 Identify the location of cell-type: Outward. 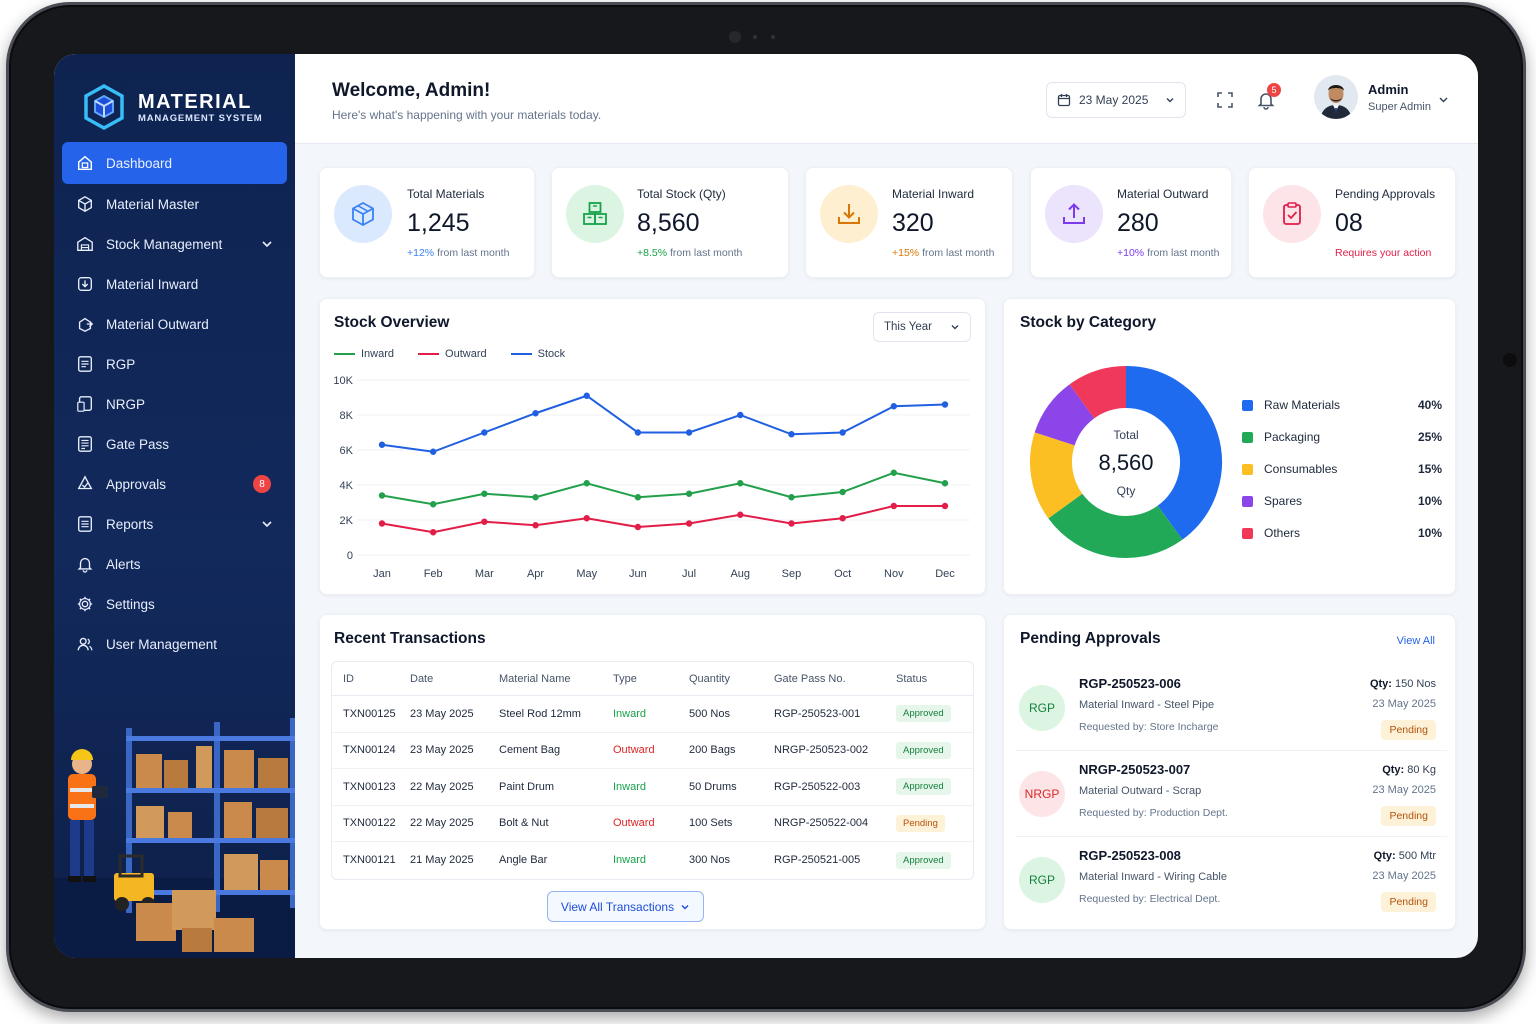
(634, 823).